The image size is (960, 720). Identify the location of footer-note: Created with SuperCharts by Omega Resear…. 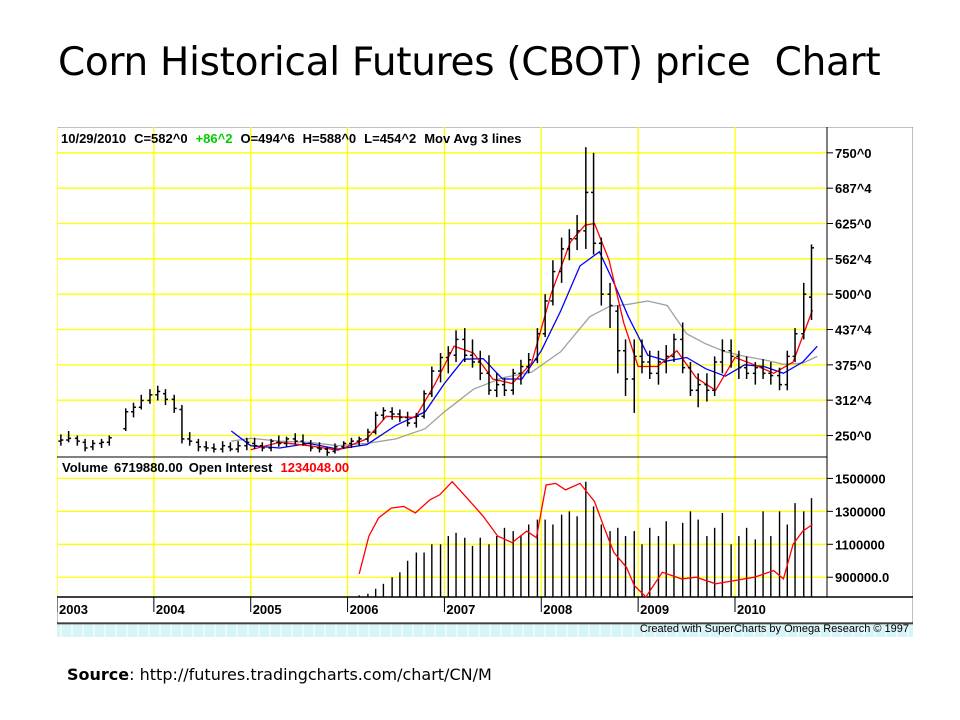
(774, 629).